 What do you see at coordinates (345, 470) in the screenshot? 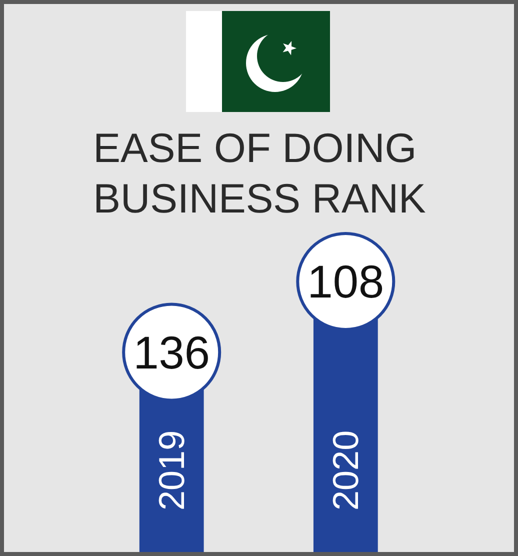
I see `category-label: 2020` at bounding box center [345, 470].